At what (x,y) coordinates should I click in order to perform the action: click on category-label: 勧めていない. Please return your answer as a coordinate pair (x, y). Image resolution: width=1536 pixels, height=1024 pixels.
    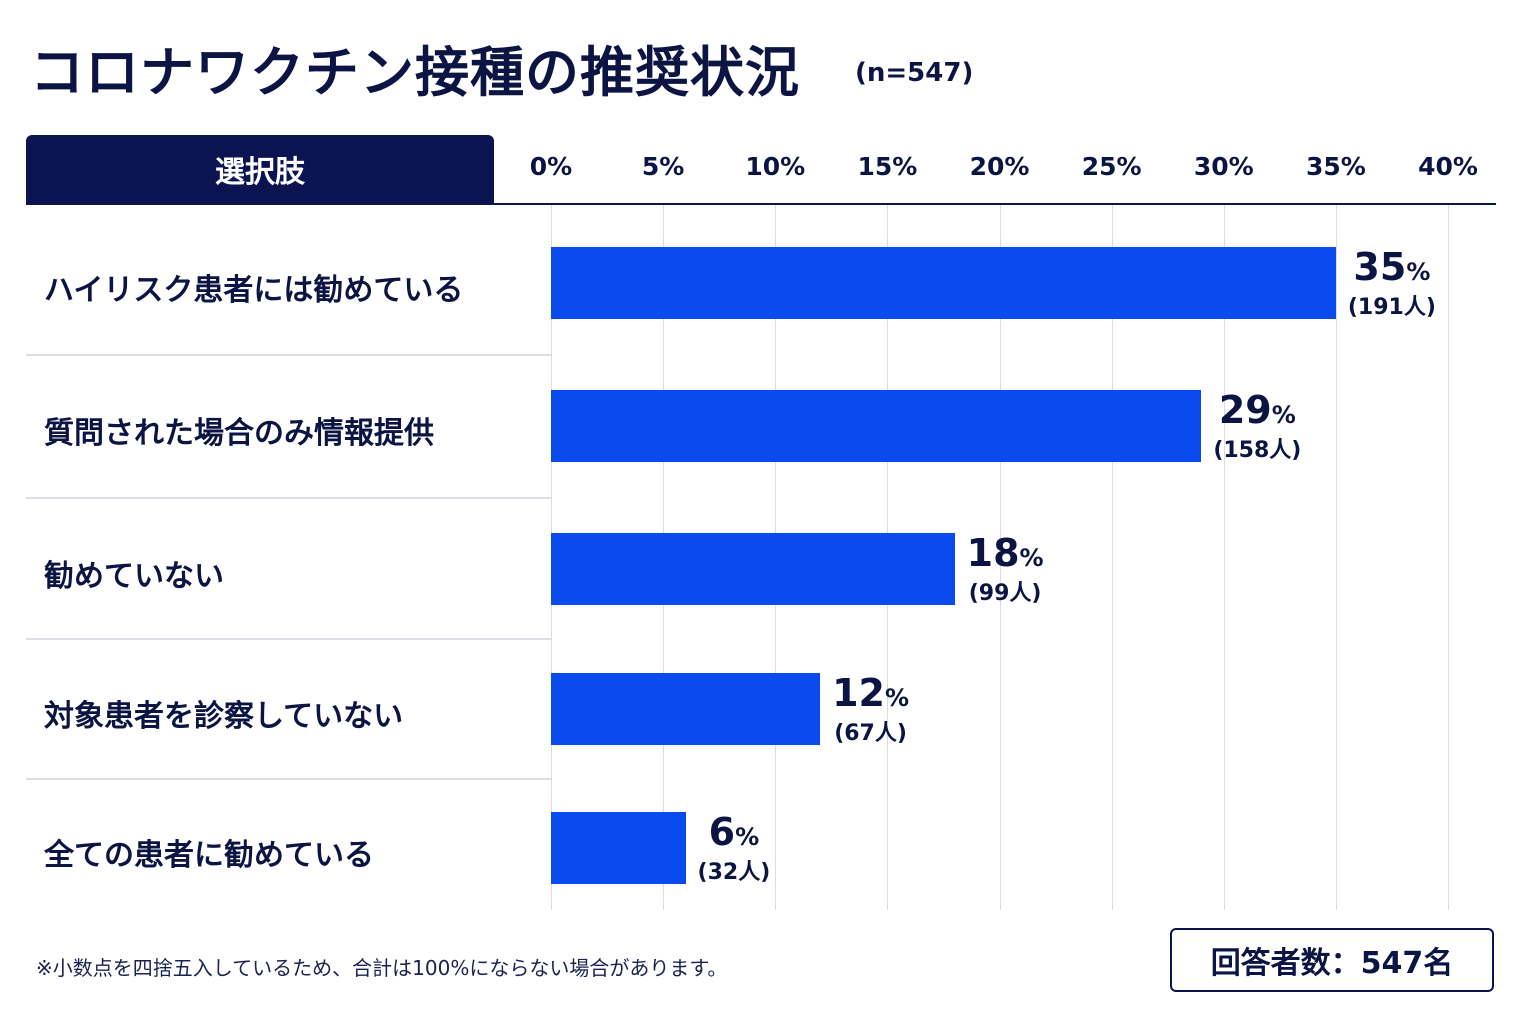
    Looking at the image, I should click on (134, 576).